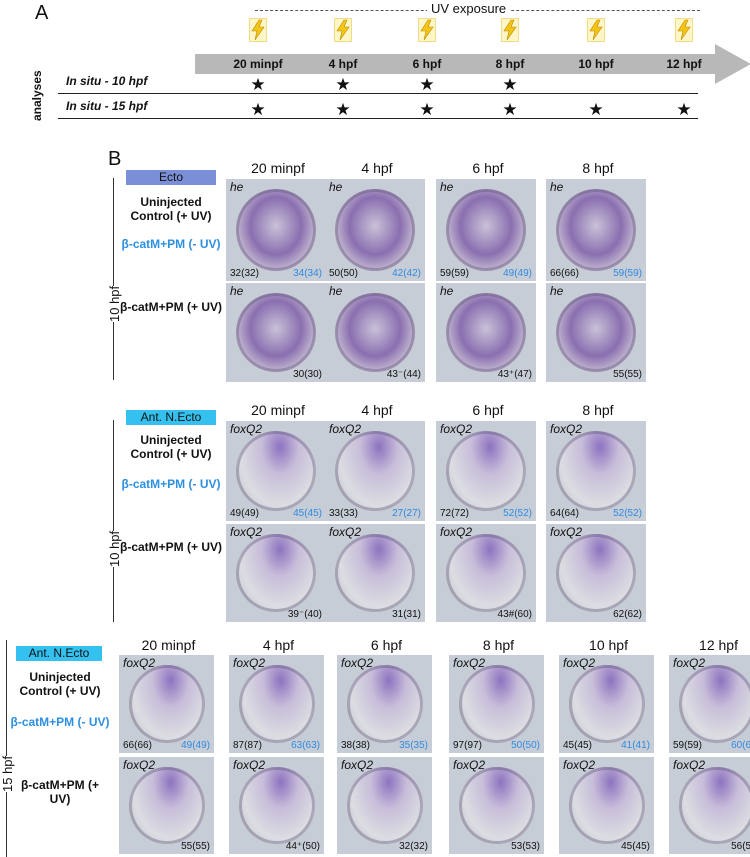 This screenshot has height=857, width=750. What do you see at coordinates (386, 645) in the screenshot?
I see `column-header: 6 hpf` at bounding box center [386, 645].